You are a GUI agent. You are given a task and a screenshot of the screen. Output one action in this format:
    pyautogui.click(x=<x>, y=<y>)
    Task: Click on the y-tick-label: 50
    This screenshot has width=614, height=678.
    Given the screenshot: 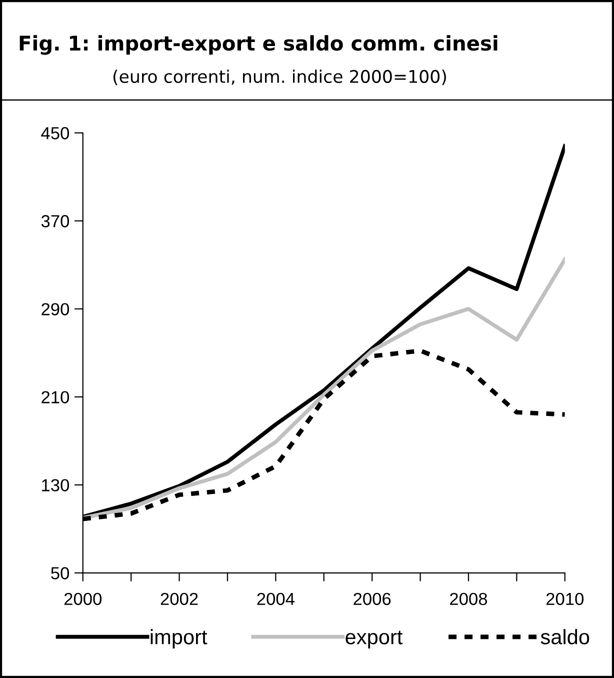 What is the action you would take?
    pyautogui.click(x=60, y=573)
    